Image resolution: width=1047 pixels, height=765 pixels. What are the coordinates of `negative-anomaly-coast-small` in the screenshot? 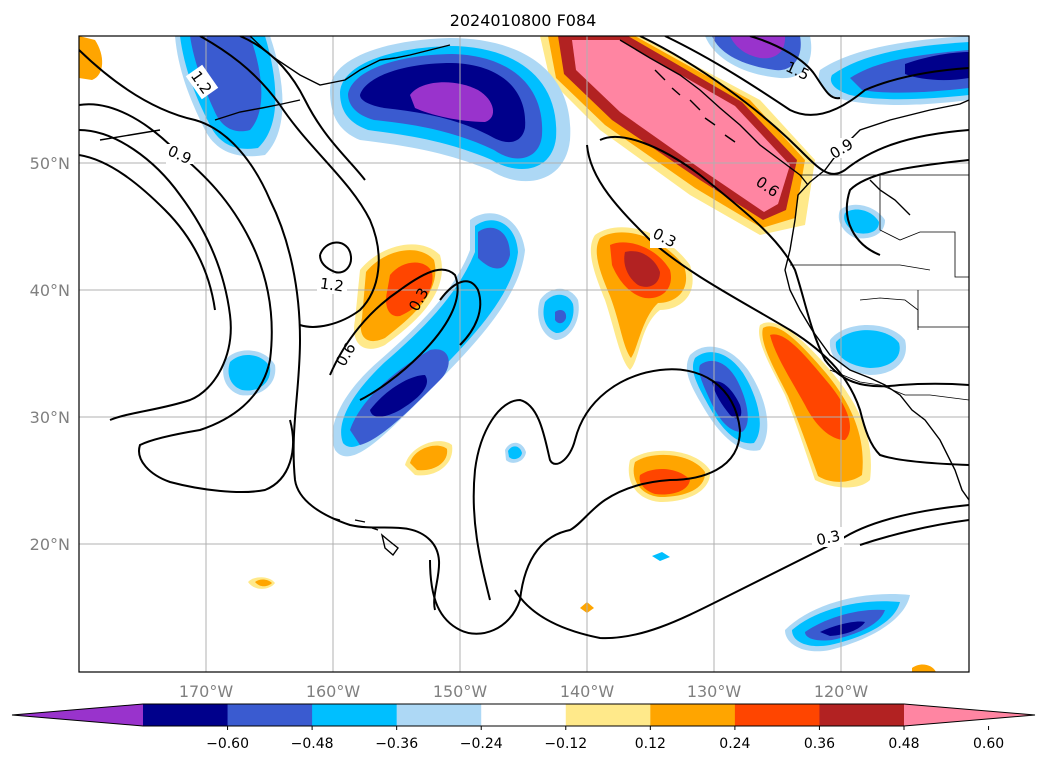 It's located at (867, 289).